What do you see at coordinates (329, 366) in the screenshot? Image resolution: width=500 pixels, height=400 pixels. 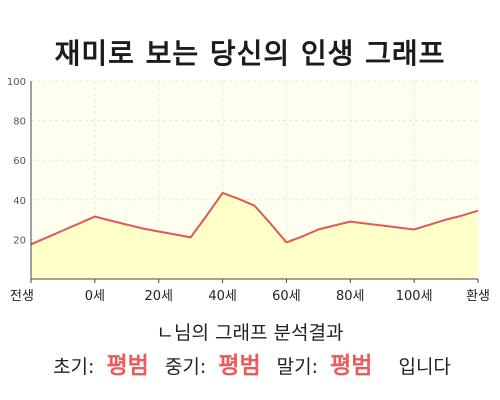 I see `period-late: 말기: 평범` at bounding box center [329, 366].